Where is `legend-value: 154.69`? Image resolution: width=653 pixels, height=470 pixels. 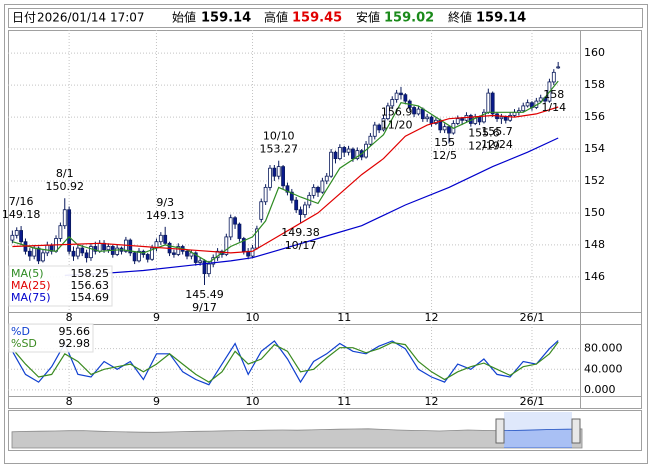
legend-value: 154.69 is located at coordinates (90, 297).